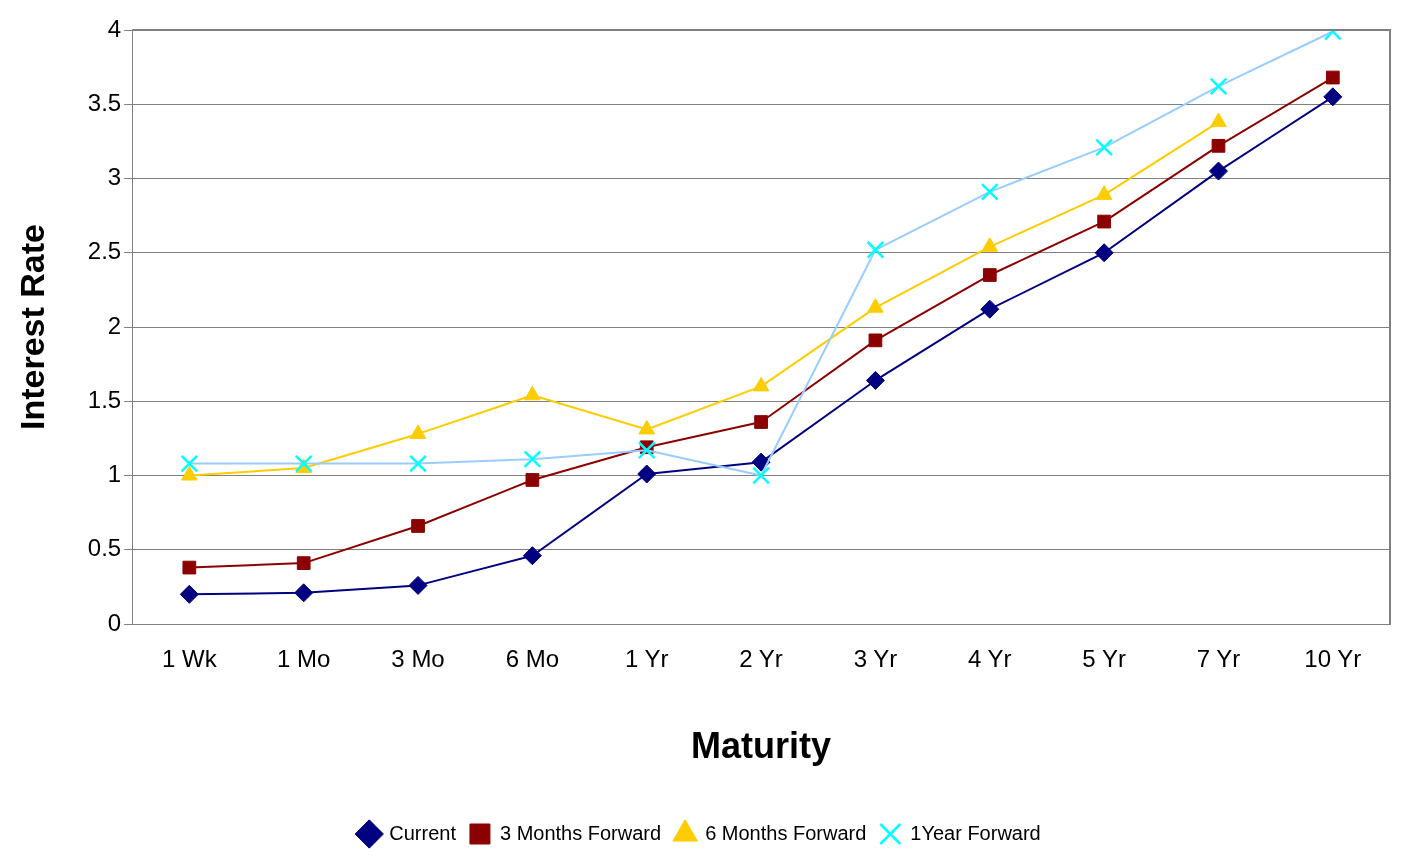 The height and width of the screenshot is (859, 1420). Describe the element at coordinates (114, 325) in the screenshot. I see `y-tick-label: 2` at that location.